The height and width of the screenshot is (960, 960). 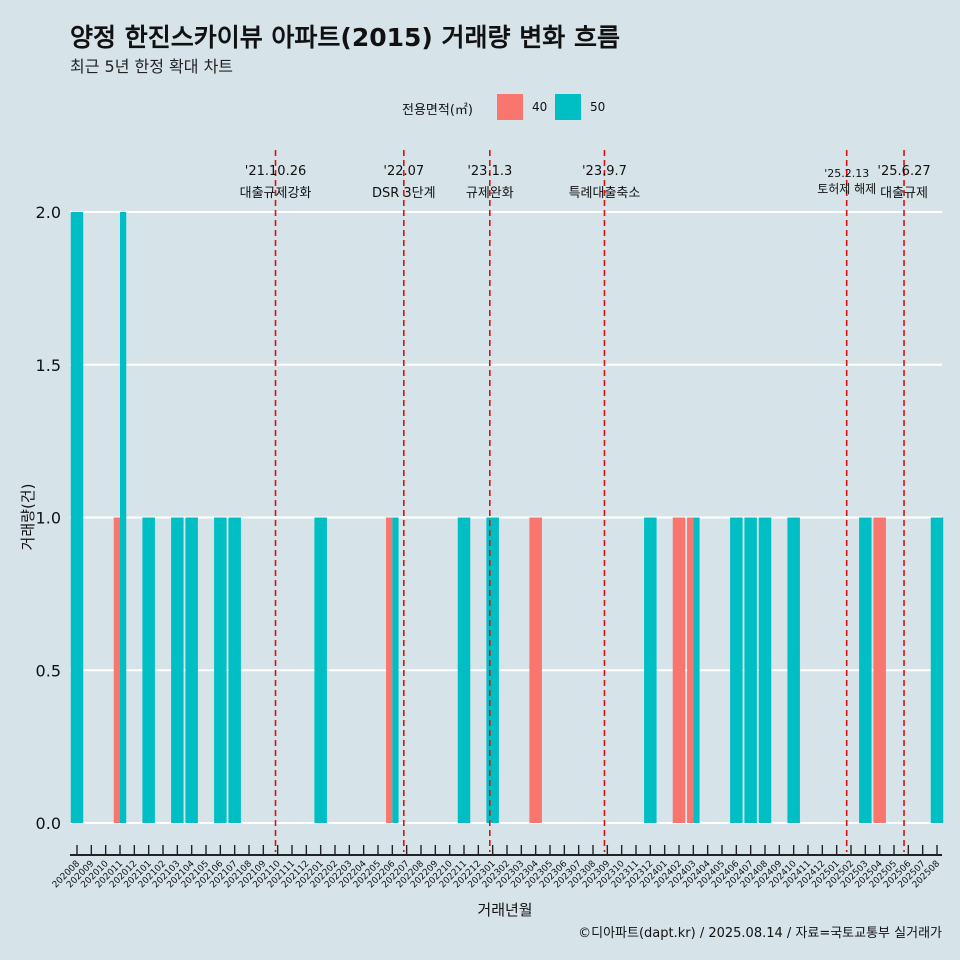 I want to click on y-axis: 0.0 0.5 1.0 1.5 2.0, so click(x=48, y=518).